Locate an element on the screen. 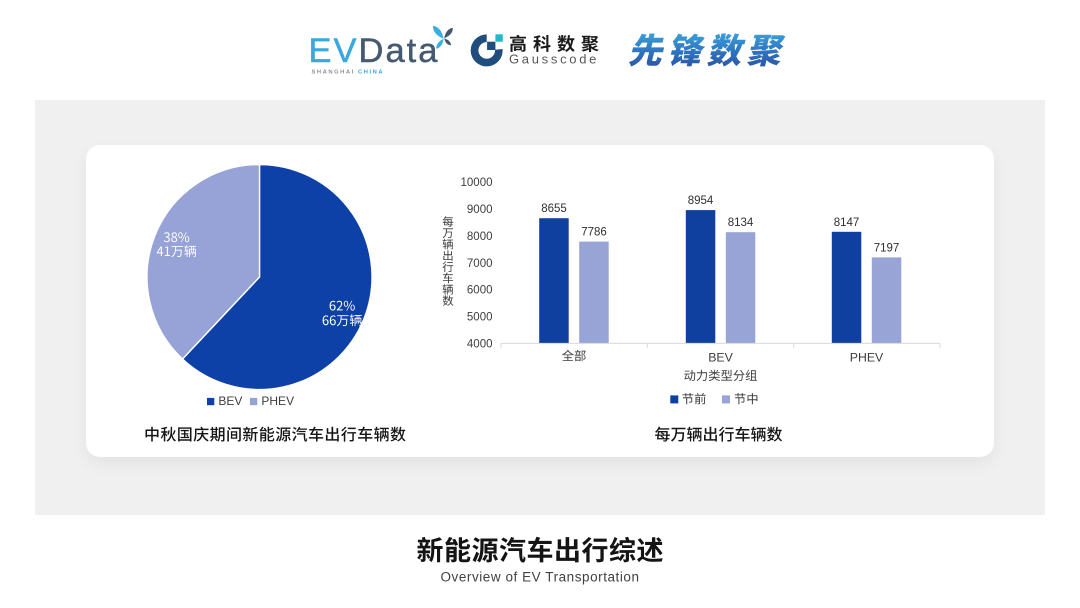 The image size is (1080, 608). svg-text: EVData is located at coordinates (374, 51).